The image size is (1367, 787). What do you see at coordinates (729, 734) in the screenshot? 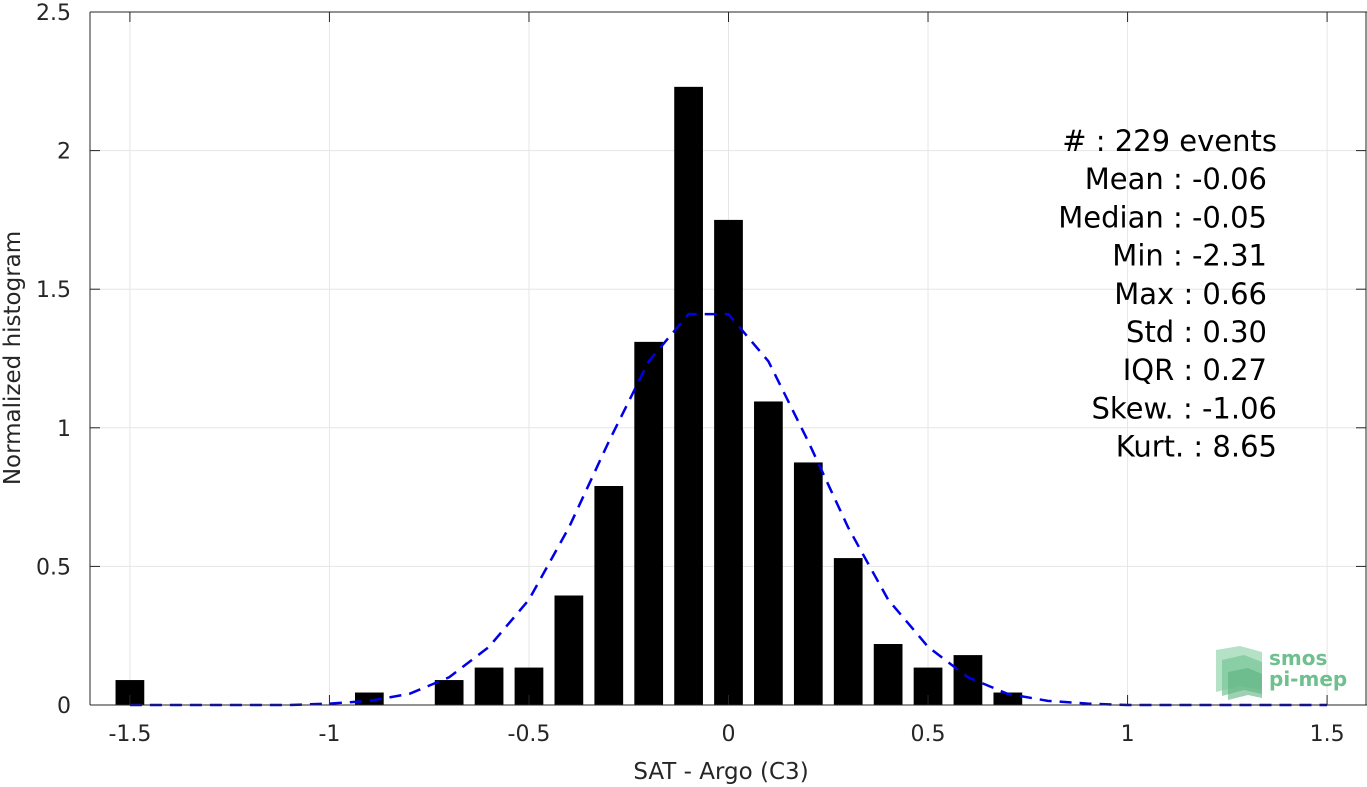
I see `x-tick-label: 0` at bounding box center [729, 734].